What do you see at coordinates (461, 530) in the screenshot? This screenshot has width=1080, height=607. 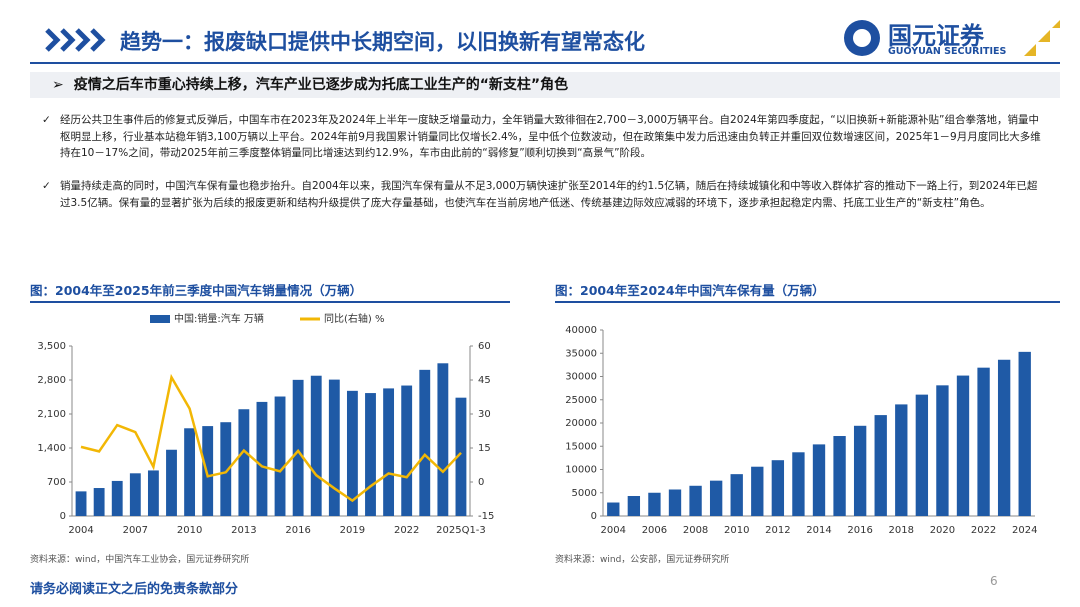 I see `x-tick-label: 2025Q1-3` at bounding box center [461, 530].